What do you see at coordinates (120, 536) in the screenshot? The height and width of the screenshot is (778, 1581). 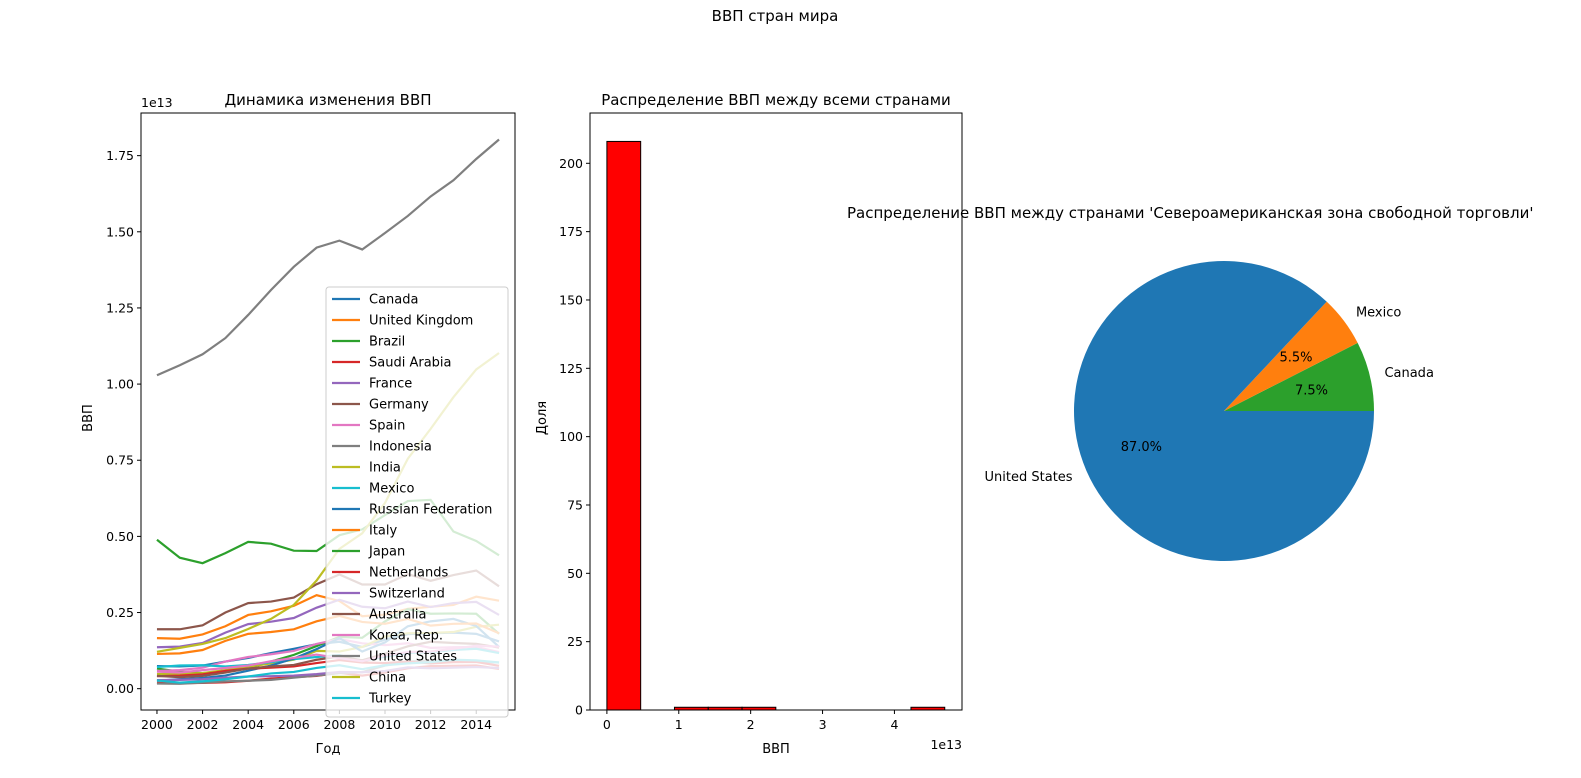 I see `line-y-tick-label: 0.50` at bounding box center [120, 536].